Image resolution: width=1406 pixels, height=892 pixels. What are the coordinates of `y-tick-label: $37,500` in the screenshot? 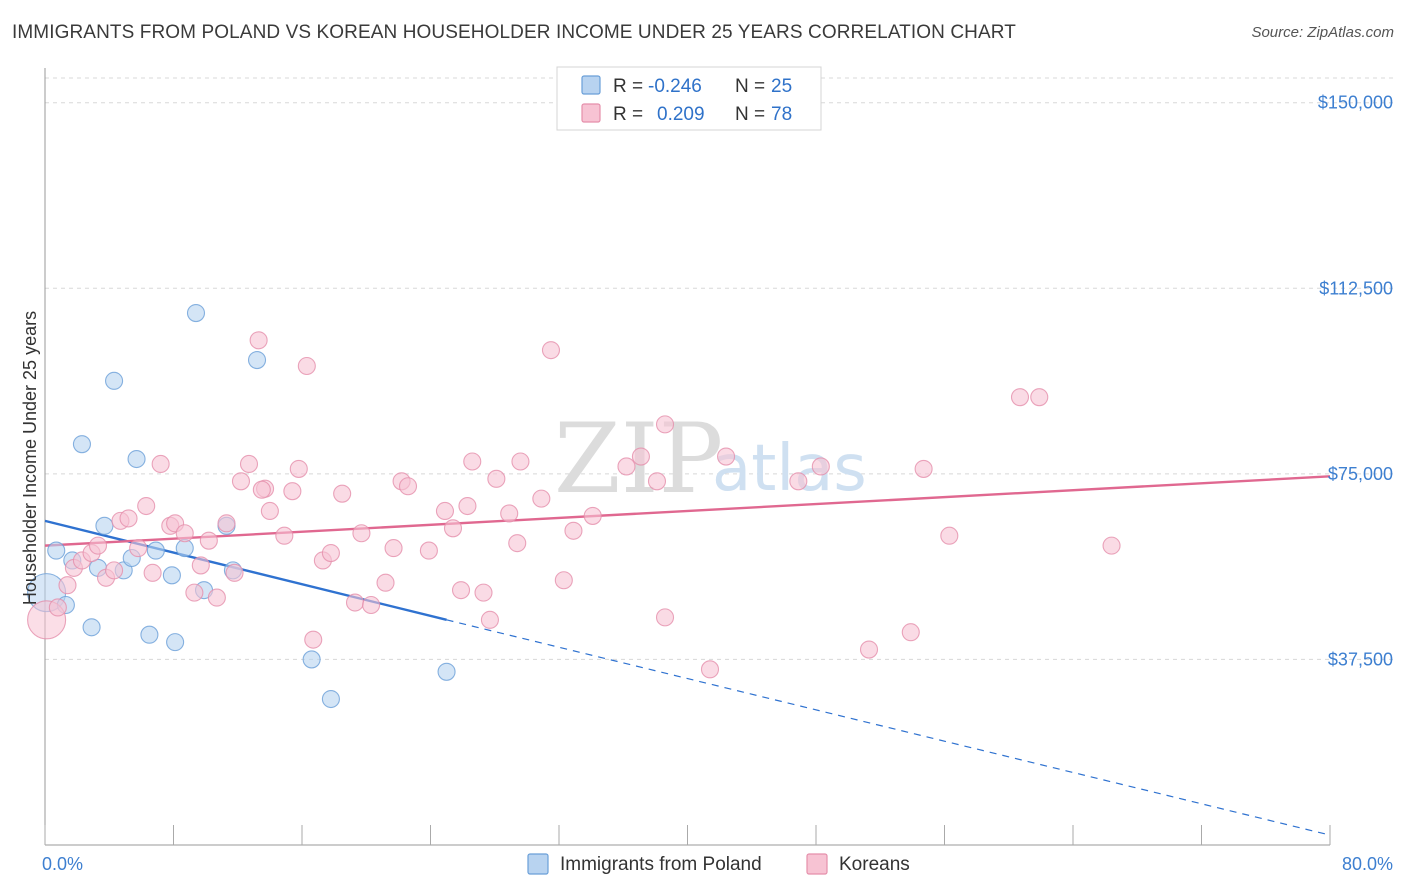 It's located at (1360, 659).